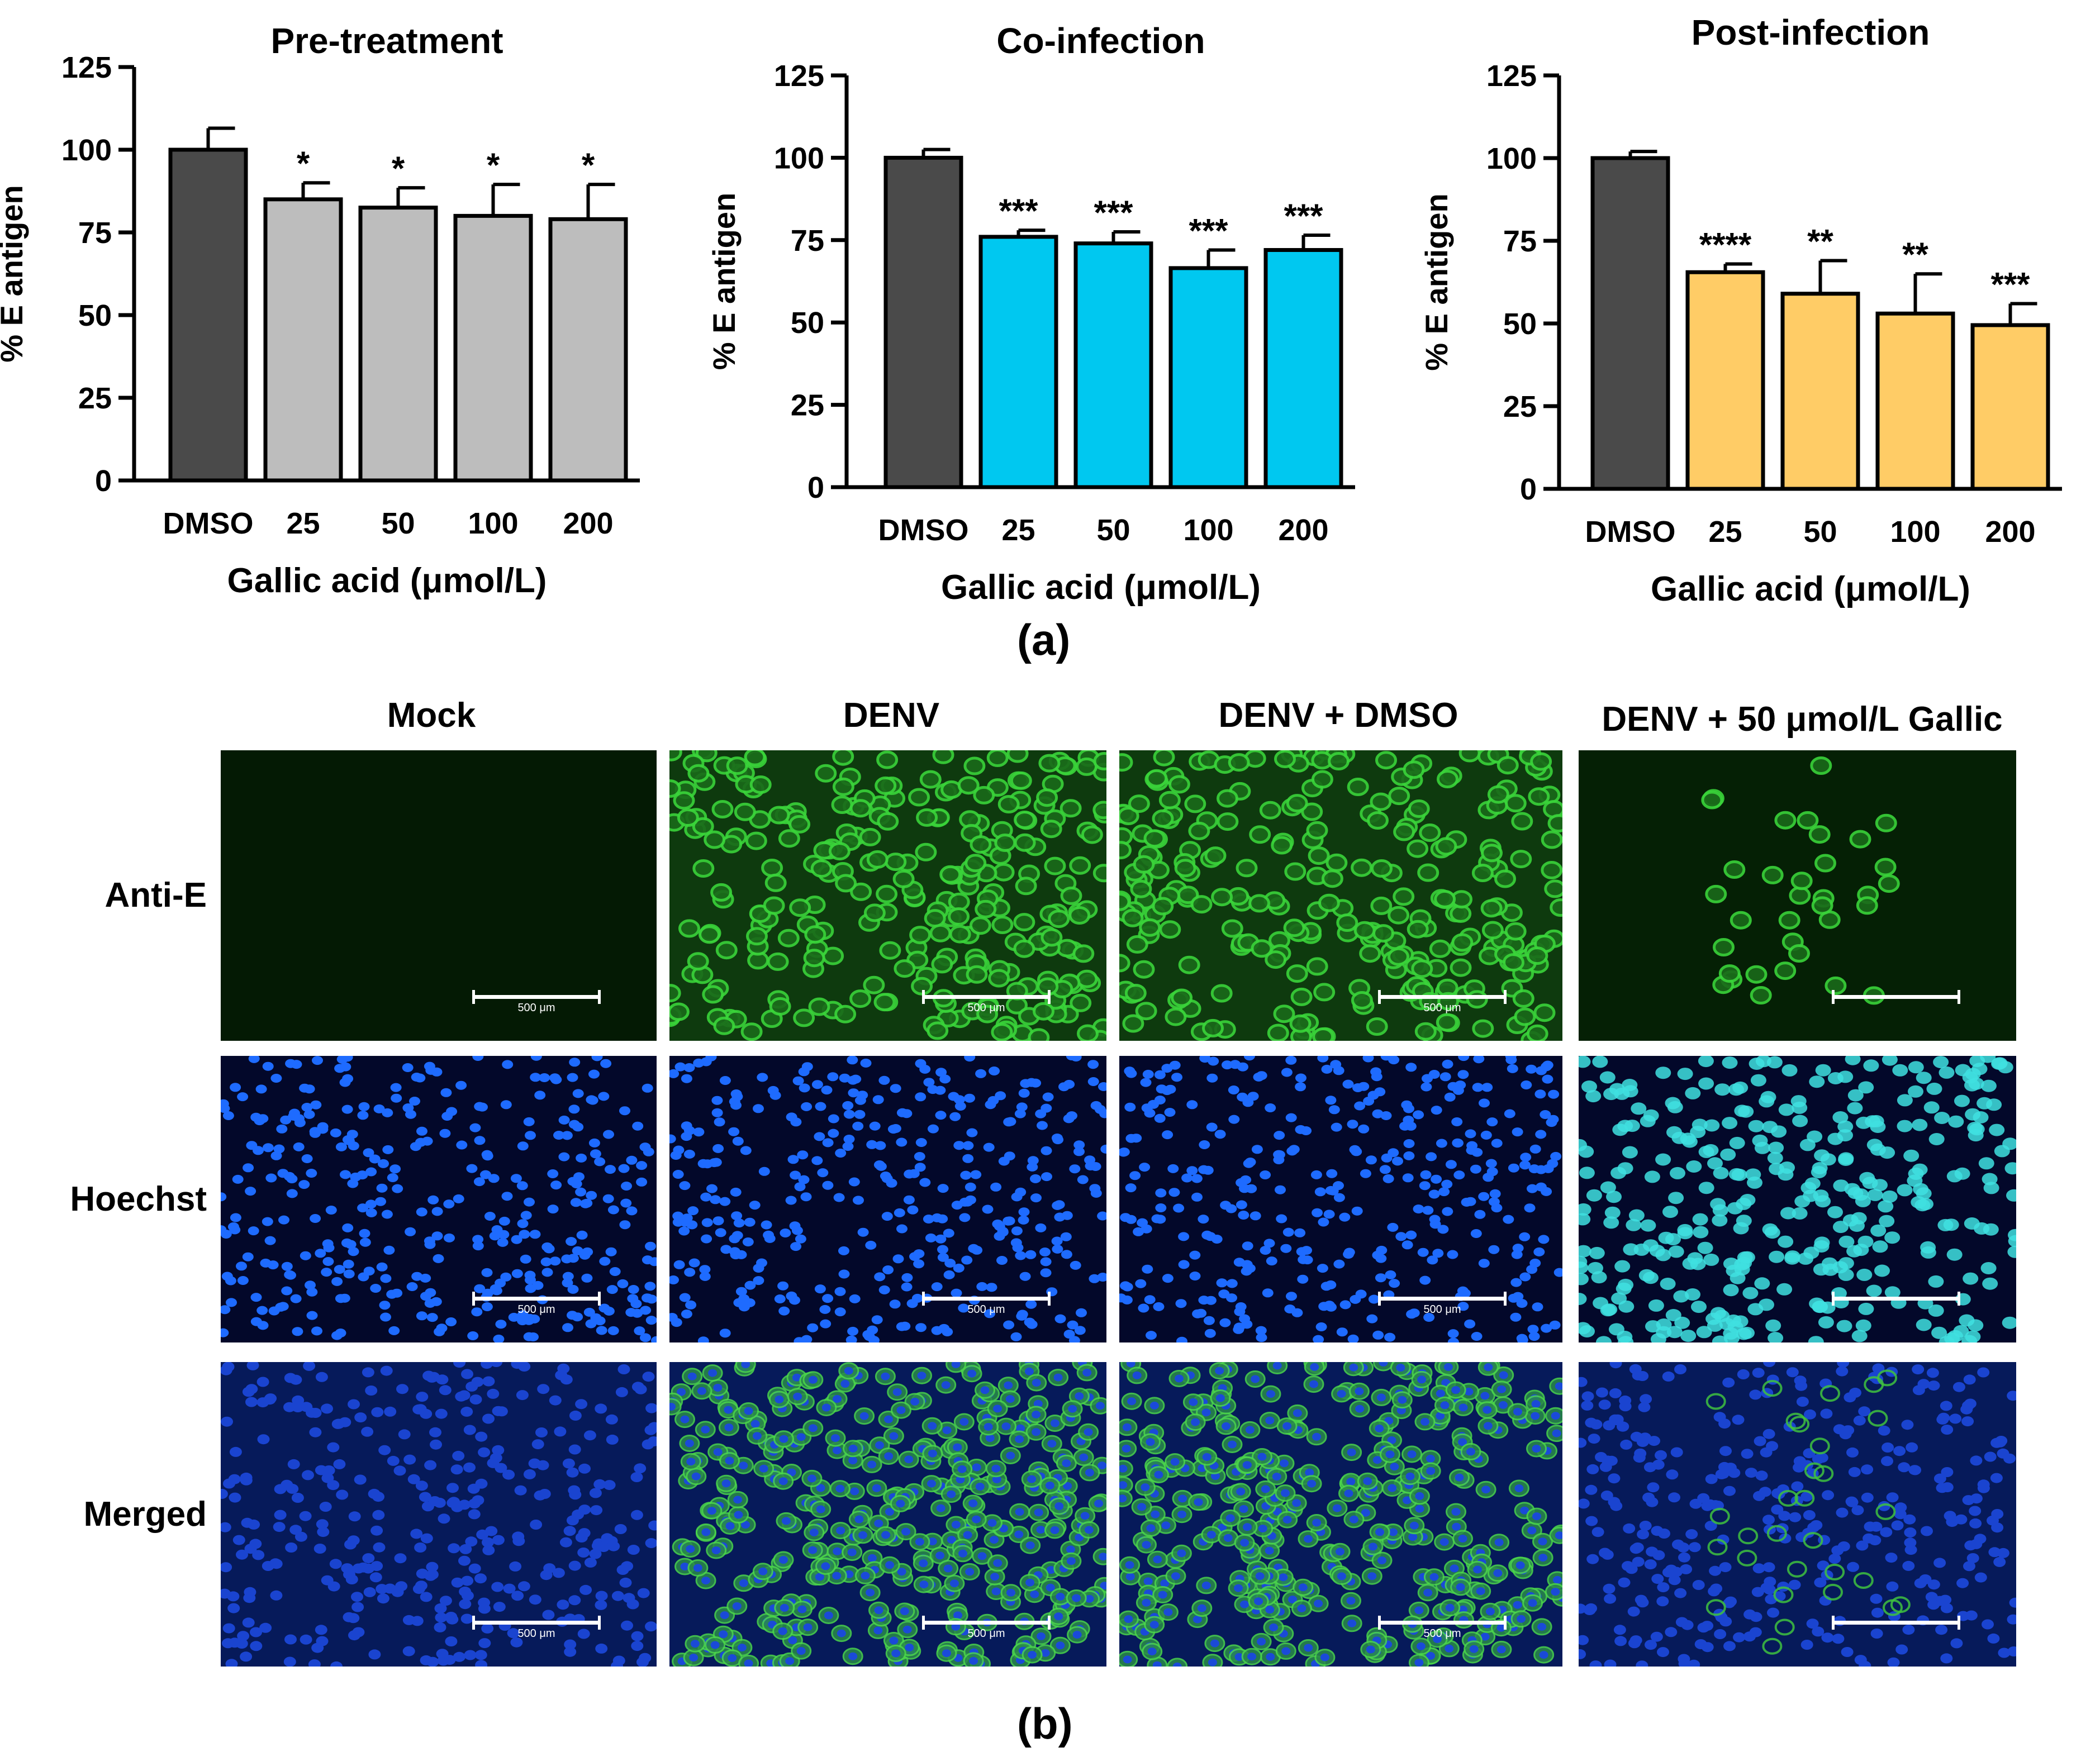 The image size is (2100, 1752). Describe the element at coordinates (1802, 719) in the screenshot. I see `column-label: DENV + 50 μmol/L Gallic` at that location.